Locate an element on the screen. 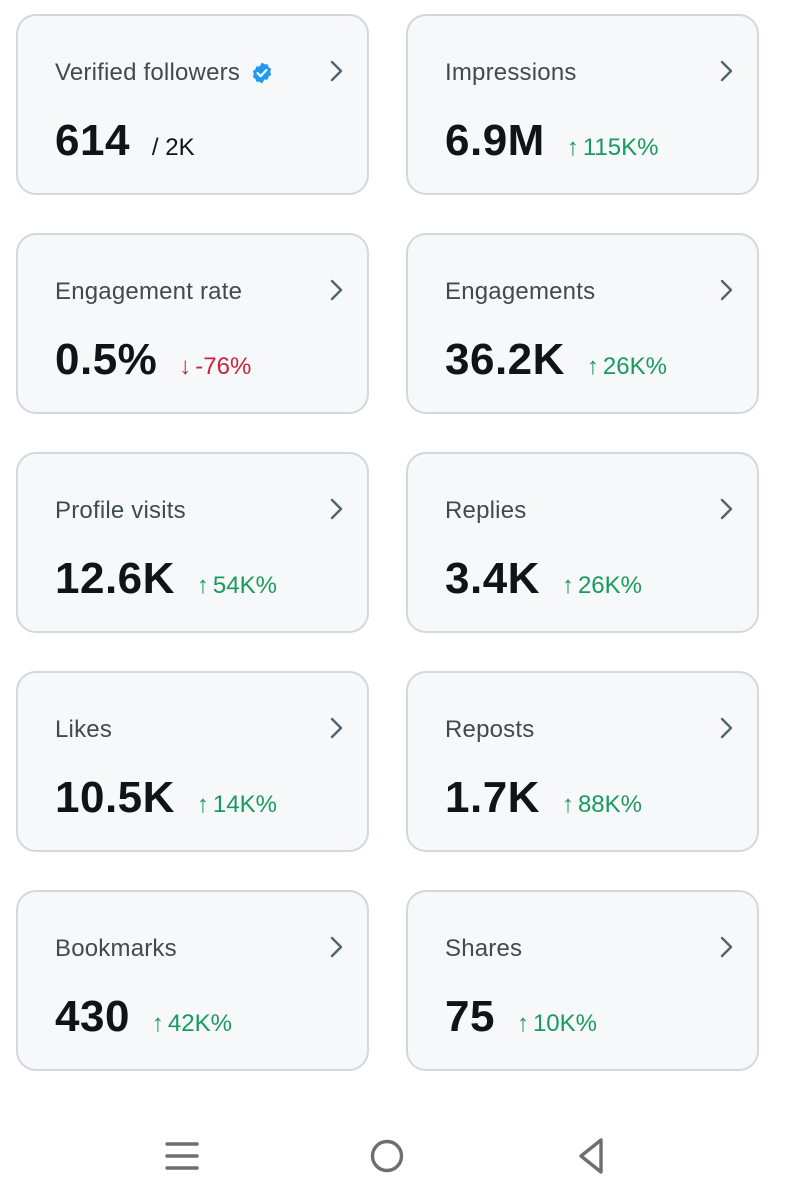 The width and height of the screenshot is (798, 1200). card-replies: Replies 3.4K ↑ 26K% is located at coordinates (582, 542).